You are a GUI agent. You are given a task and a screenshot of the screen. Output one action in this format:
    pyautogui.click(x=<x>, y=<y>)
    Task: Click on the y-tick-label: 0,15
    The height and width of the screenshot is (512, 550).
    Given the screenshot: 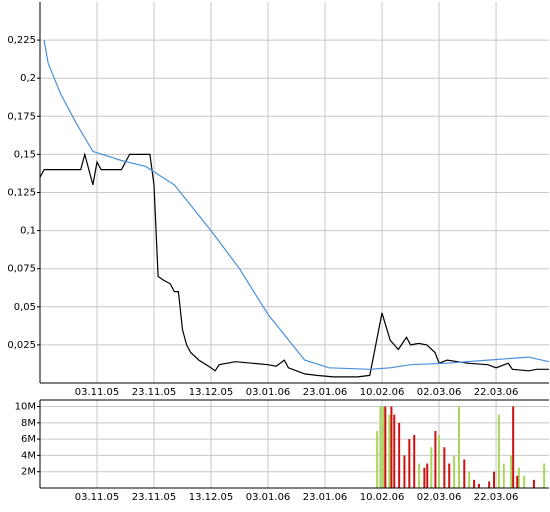 What is the action you would take?
    pyautogui.click(x=25, y=154)
    